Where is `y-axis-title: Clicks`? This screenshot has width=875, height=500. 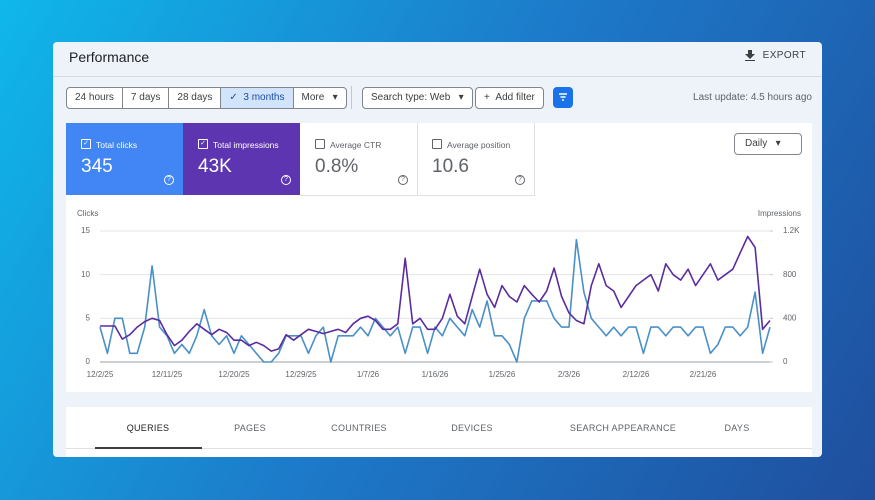
y-axis-title: Clicks is located at coordinates (87, 213).